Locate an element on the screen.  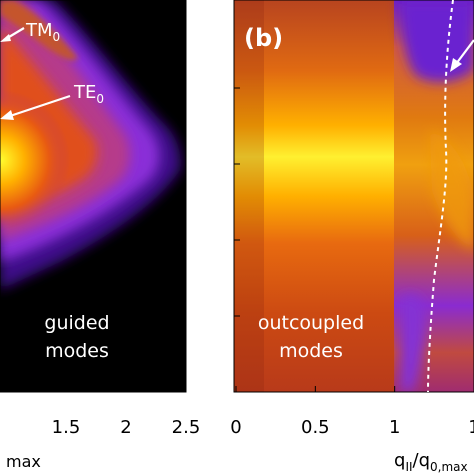
te0-arrow is located at coordinates (40, 106).